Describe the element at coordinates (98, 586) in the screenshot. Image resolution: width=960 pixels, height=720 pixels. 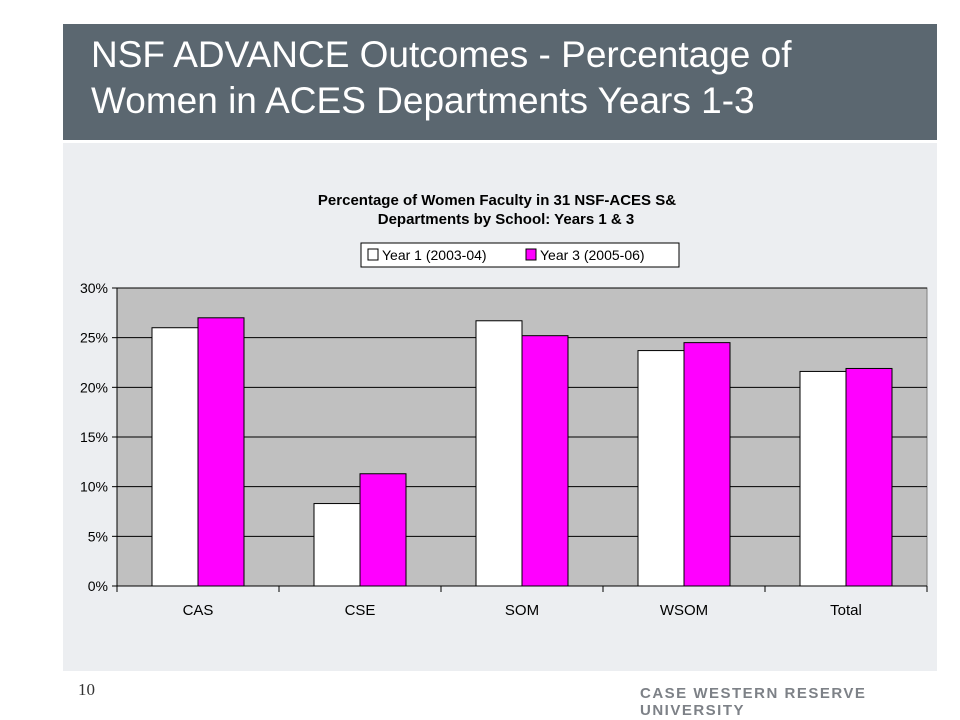
I see `y-tick-label: 0%` at that location.